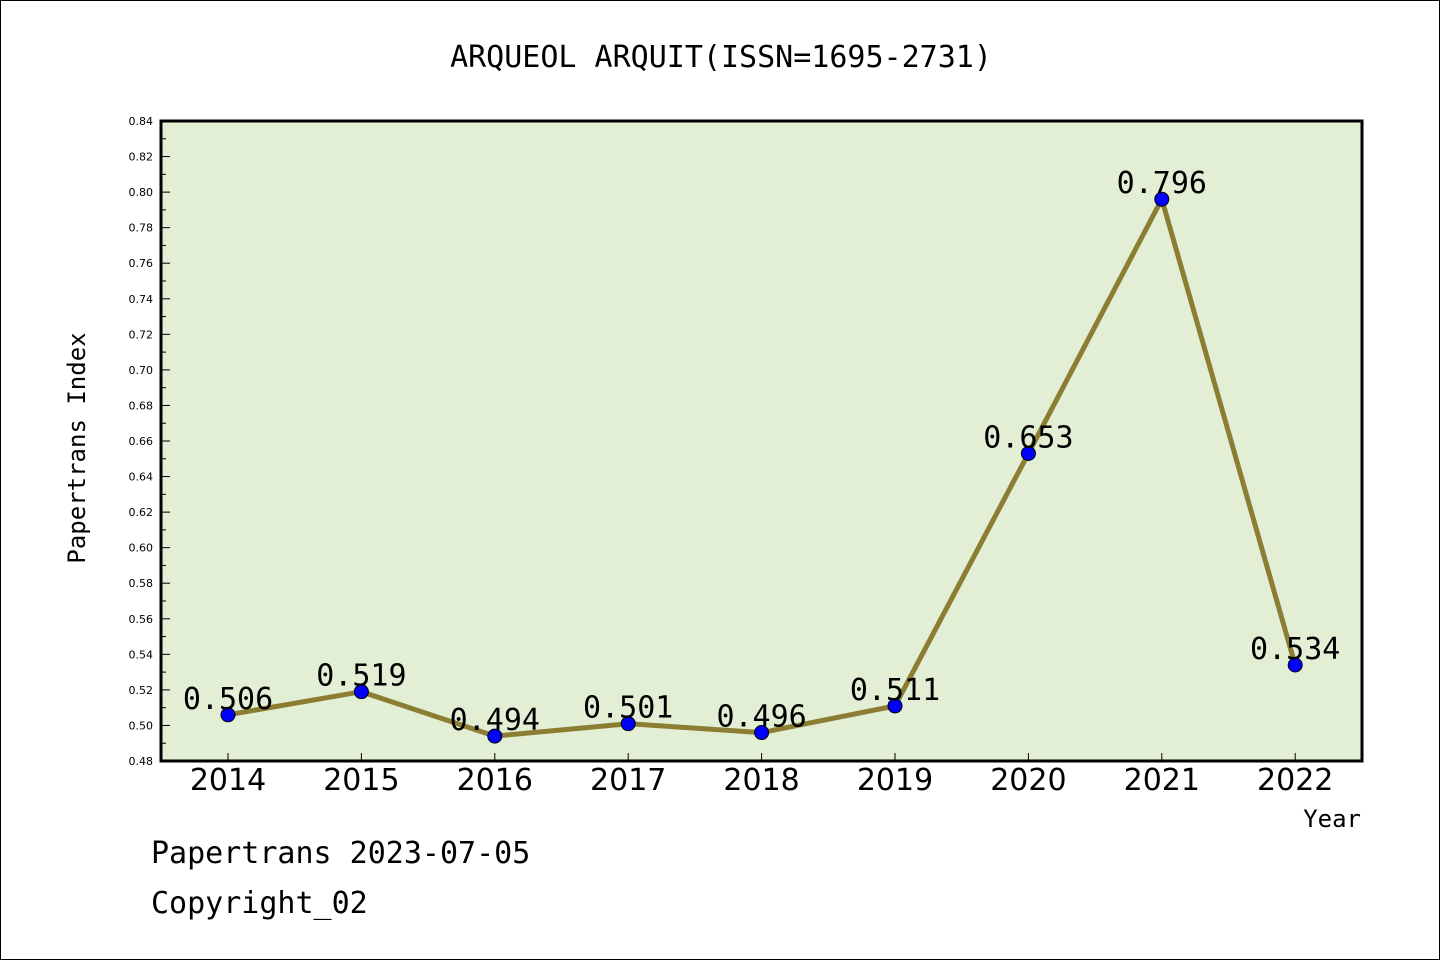  Describe the element at coordinates (1162, 780) in the screenshot. I see `x-tick-label: 2021` at that location.